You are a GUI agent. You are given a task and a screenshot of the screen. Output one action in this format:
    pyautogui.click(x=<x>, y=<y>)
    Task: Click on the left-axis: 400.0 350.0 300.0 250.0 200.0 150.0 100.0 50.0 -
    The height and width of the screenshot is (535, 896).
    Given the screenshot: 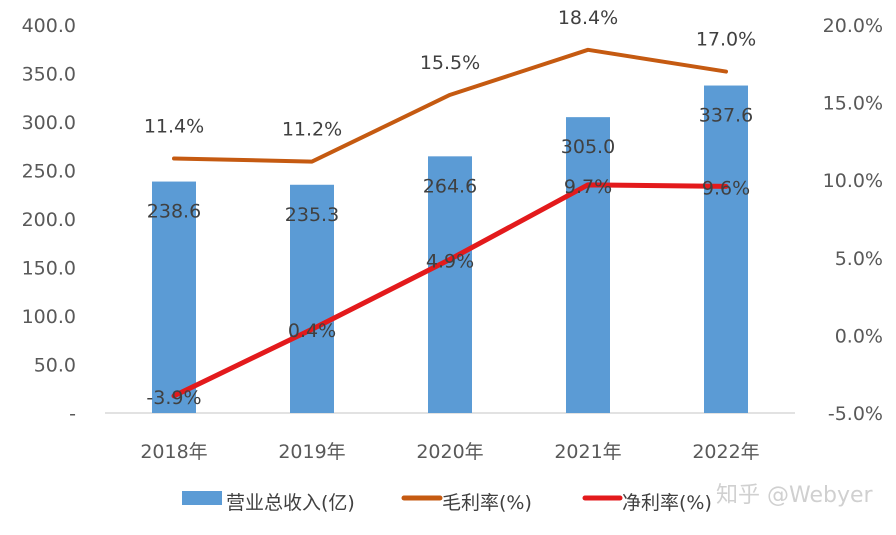 What is the action you would take?
    pyautogui.click(x=49, y=220)
    